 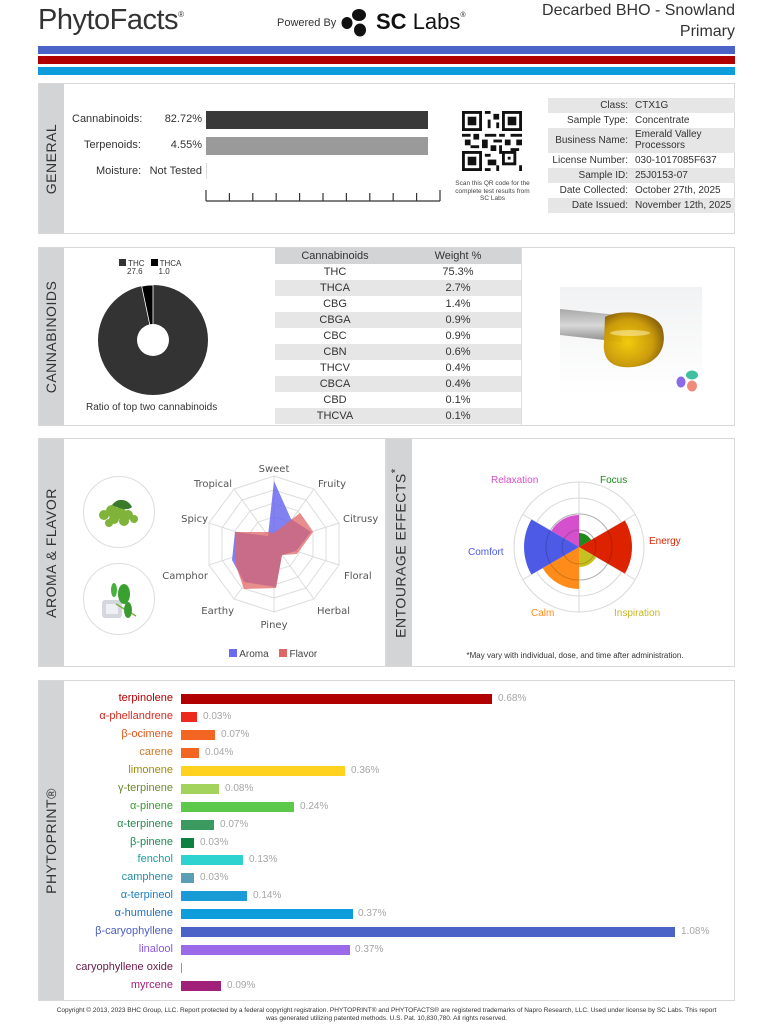 I want to click on stripe-cyan, so click(x=386, y=71).